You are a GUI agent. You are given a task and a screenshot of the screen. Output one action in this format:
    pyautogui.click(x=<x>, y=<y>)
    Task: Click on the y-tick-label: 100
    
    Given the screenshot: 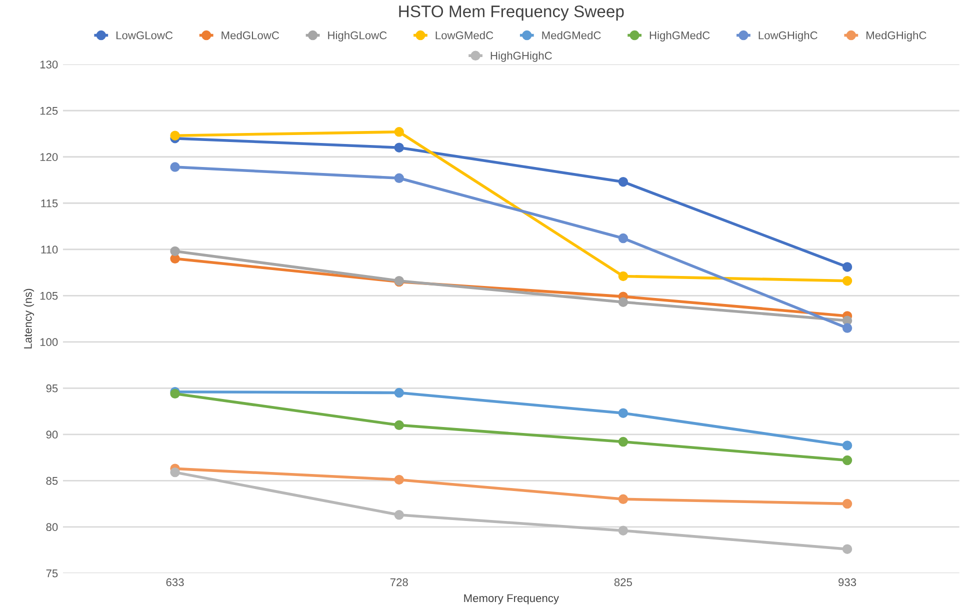 What is the action you would take?
    pyautogui.click(x=49, y=342)
    